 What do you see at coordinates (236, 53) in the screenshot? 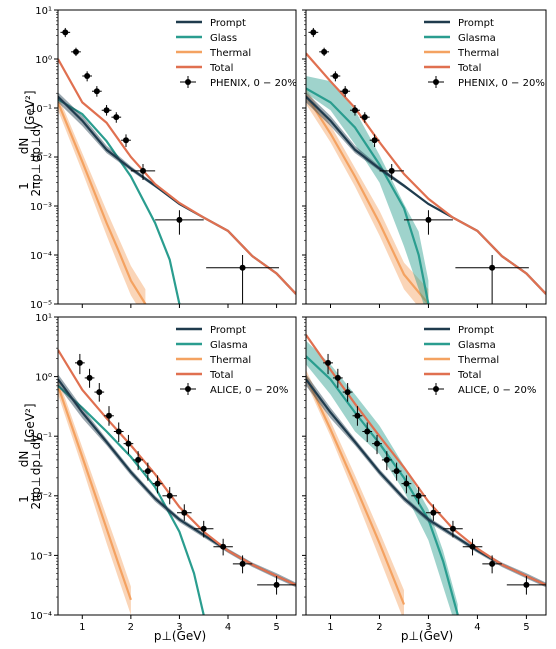
I see `legend: Prompt Glass Thermal Total PHENIX, 0 − 20%` at bounding box center [236, 53].